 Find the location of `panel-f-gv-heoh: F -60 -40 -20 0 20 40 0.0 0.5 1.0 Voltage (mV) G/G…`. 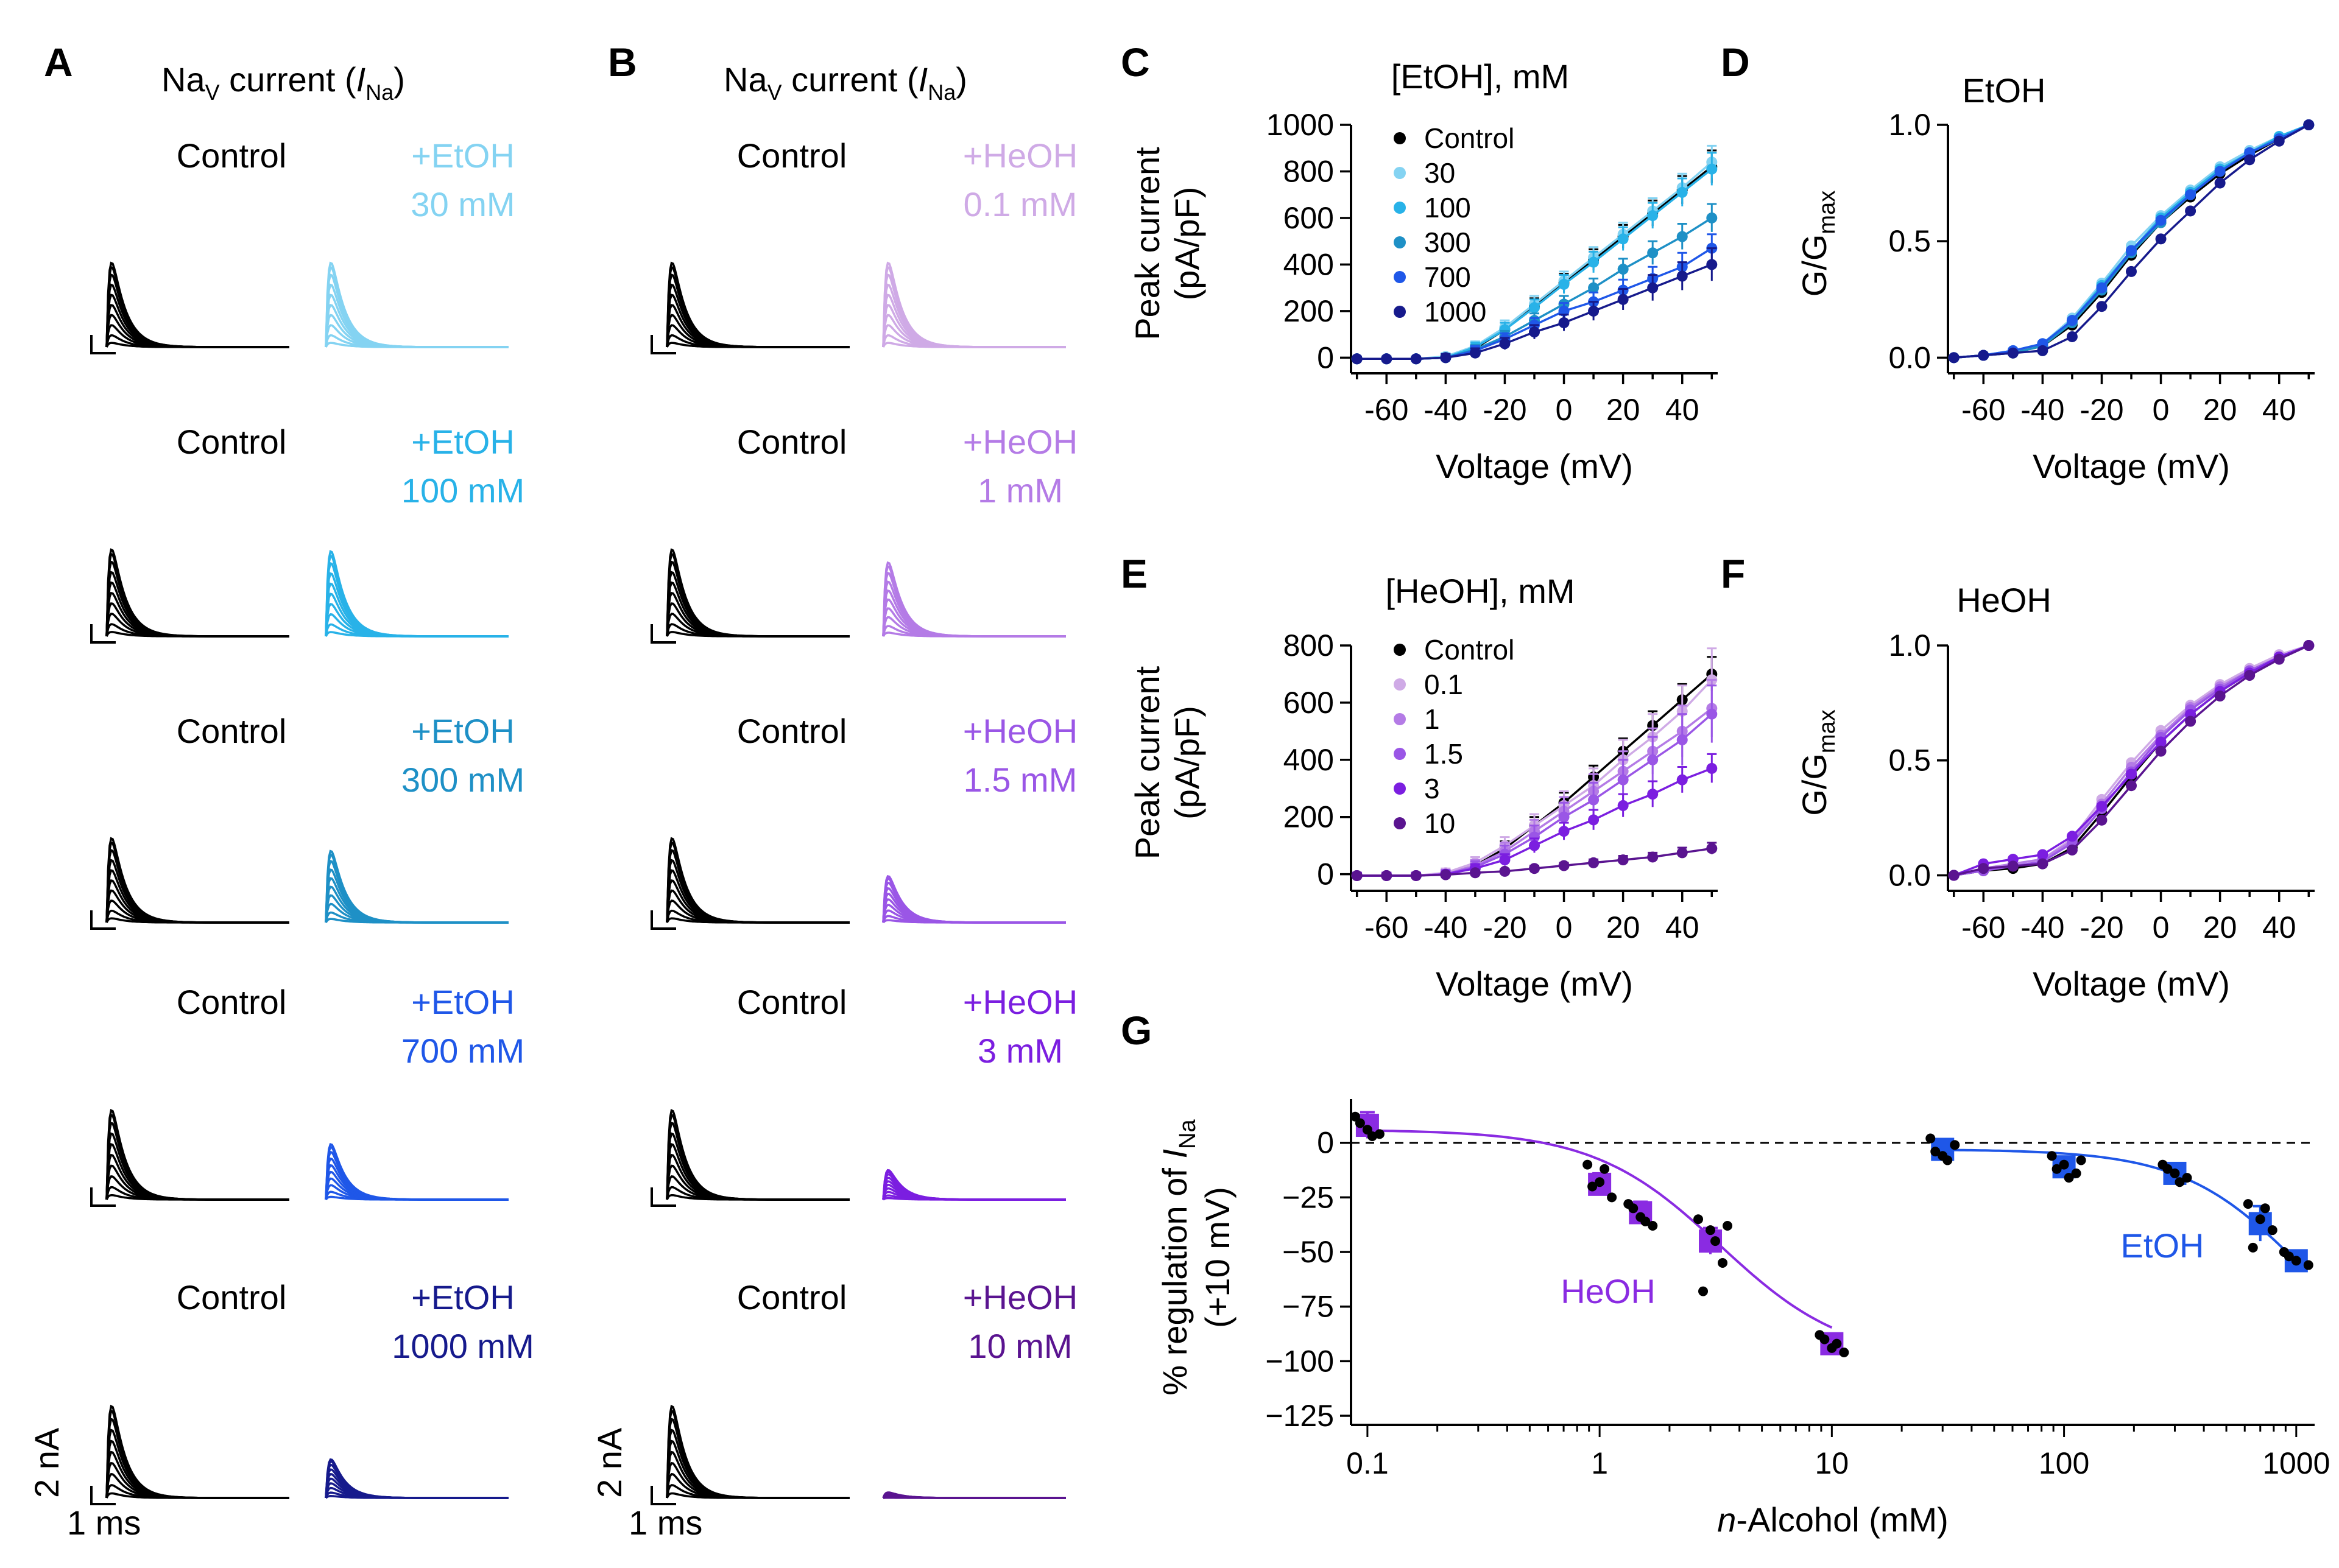

panel-f-gv-heoh: F -60 -40 -20 0 20 40 0.0 0.5 1.0 Voltage (mV) G/G… is located at coordinates (2018, 777).